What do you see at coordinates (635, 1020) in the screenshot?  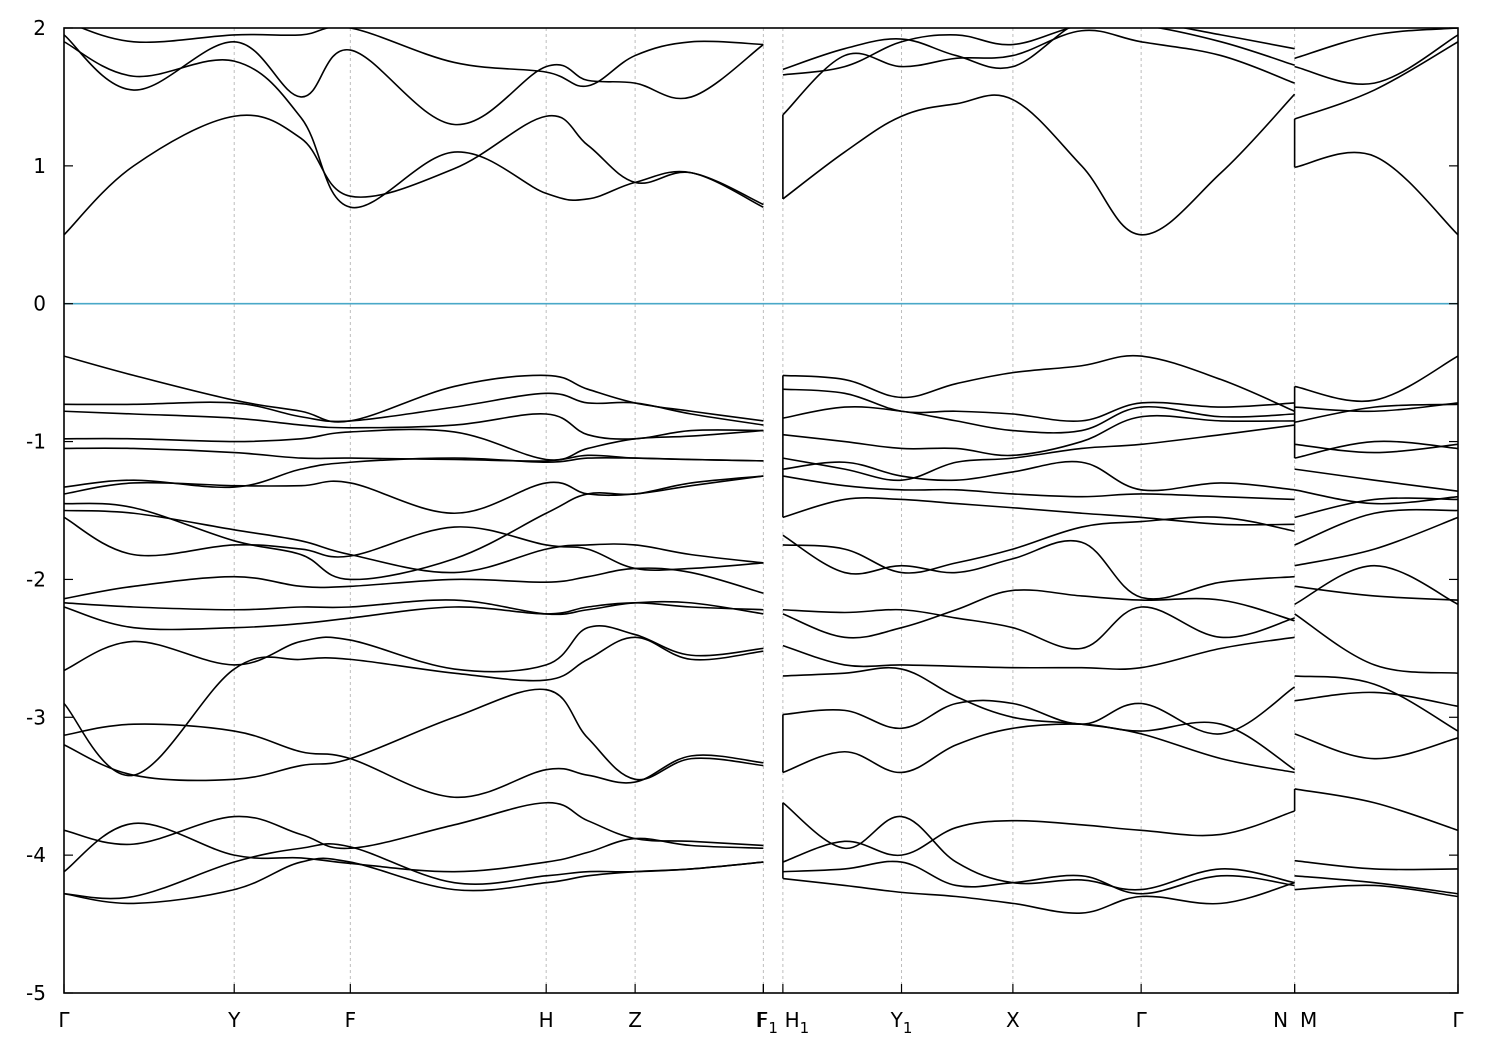 I see `kpoint-label: Z` at bounding box center [635, 1020].